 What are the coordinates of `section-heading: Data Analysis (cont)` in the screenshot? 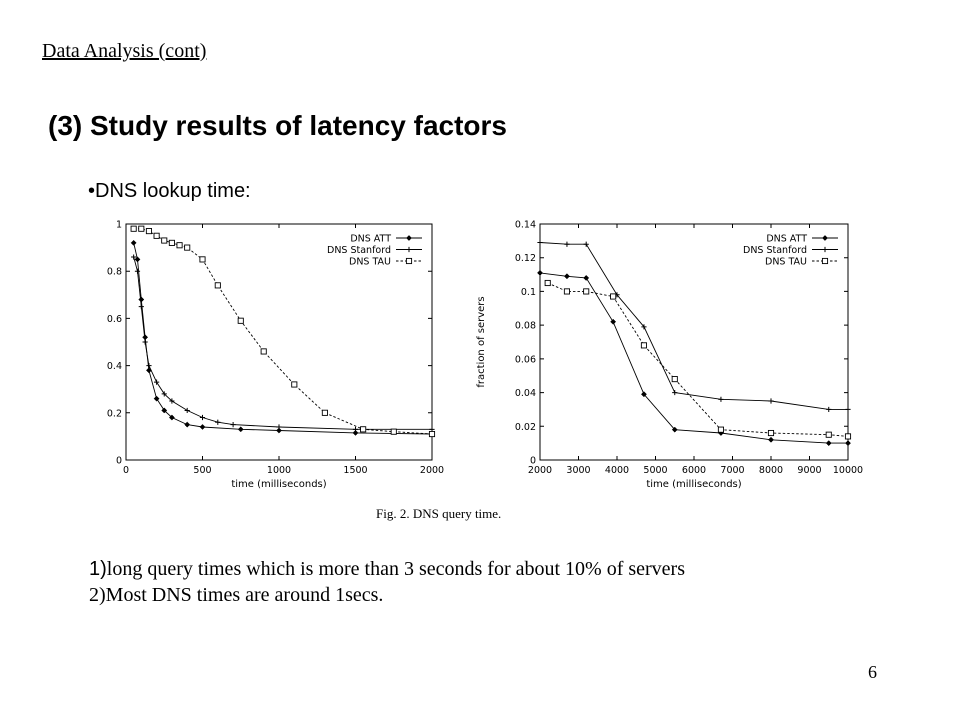 It's located at (124, 51).